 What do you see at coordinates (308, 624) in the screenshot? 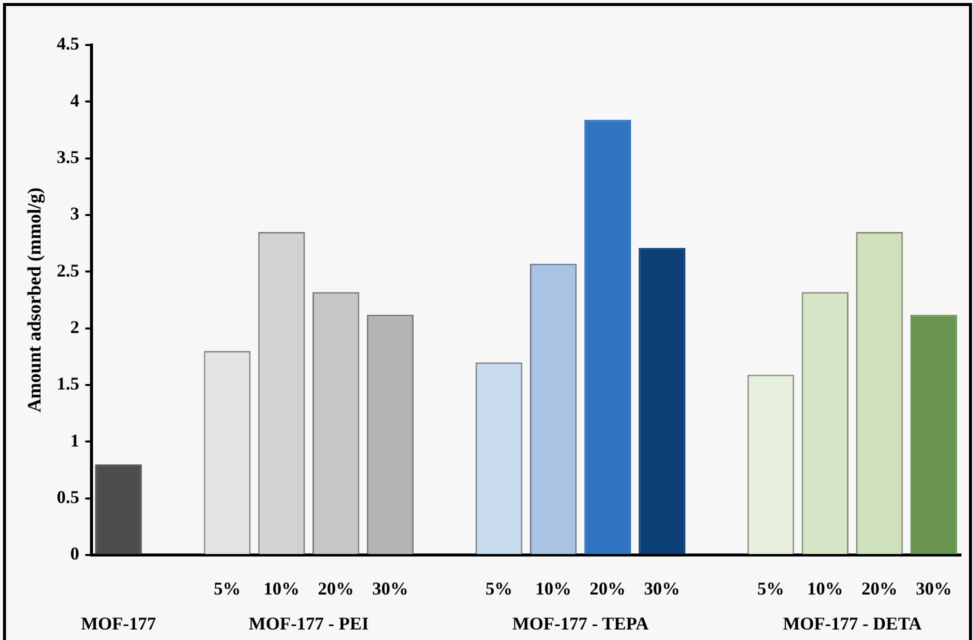
I see `text: MOF-177 - PEI` at bounding box center [308, 624].